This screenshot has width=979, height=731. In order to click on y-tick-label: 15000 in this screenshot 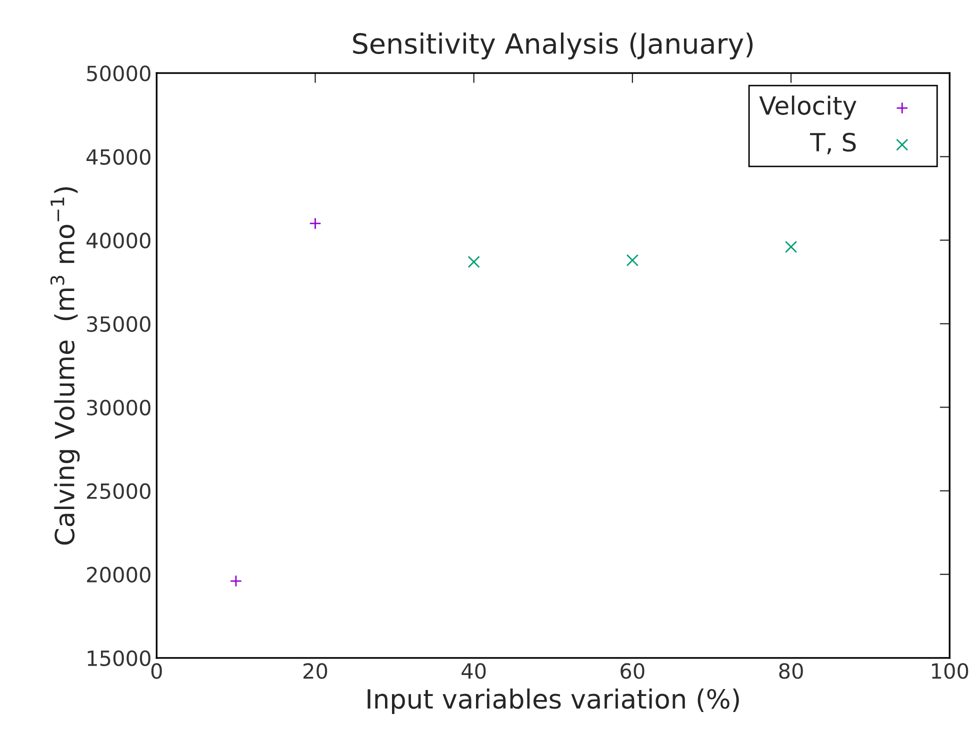, I will do `click(119, 658)`.